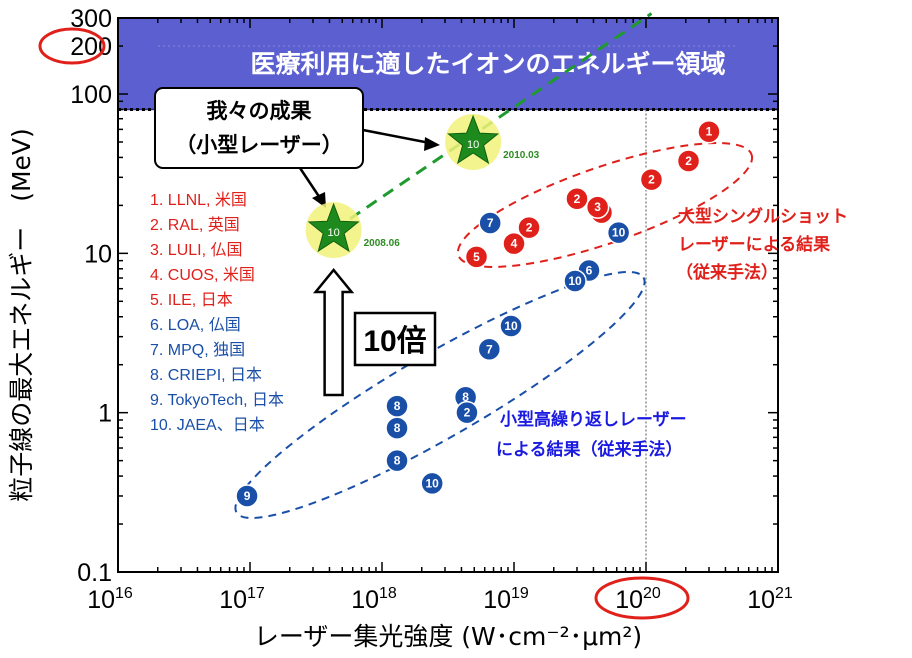 This screenshot has height=658, width=912. I want to click on x-tick-label: 1016, so click(110, 599).